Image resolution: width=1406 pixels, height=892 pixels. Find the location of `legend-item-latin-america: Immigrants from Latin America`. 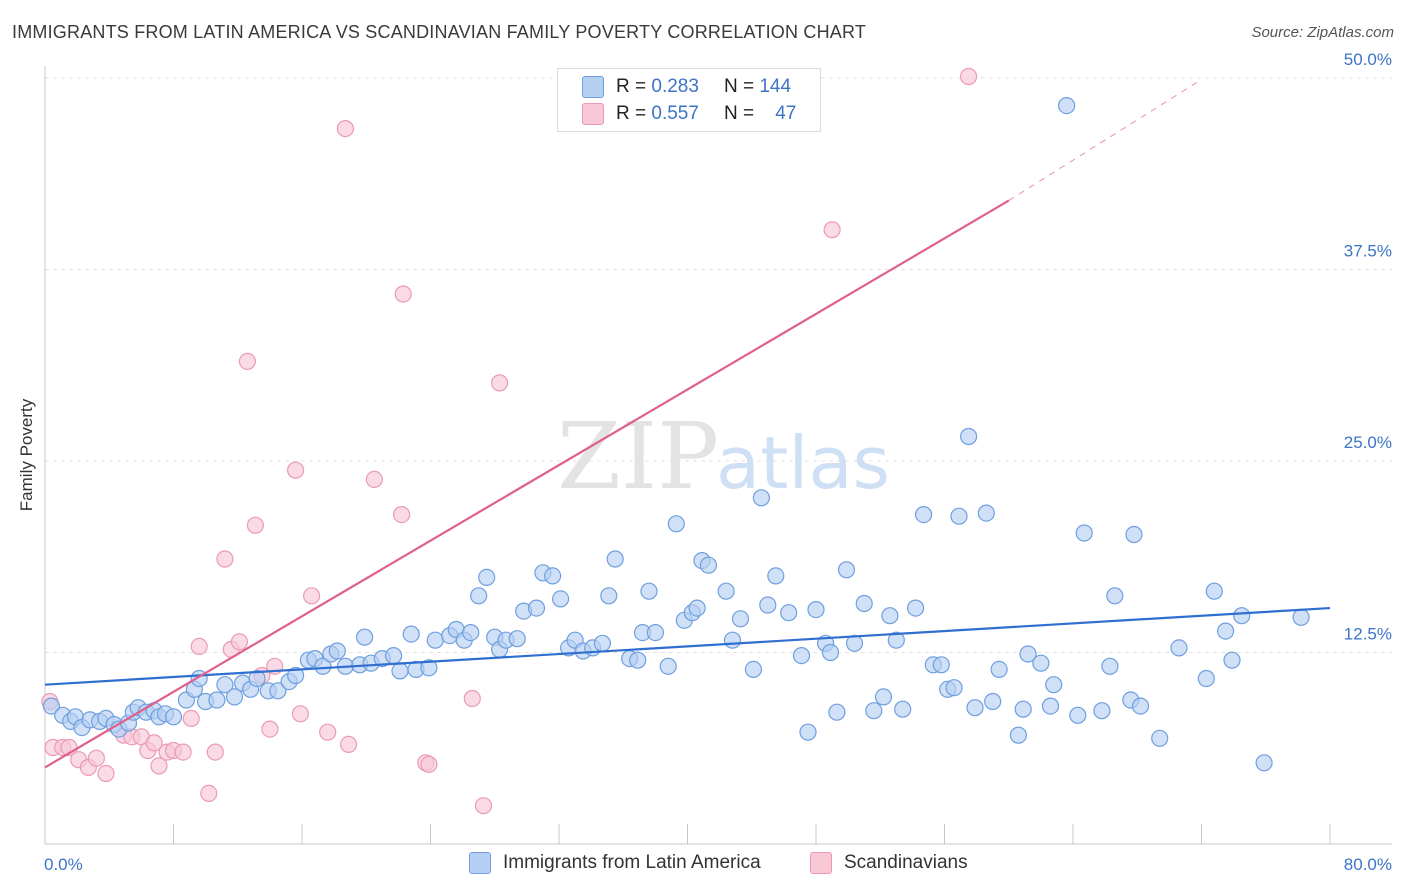

legend-item-latin-america: Immigrants from Latin America is located at coordinates (615, 863).